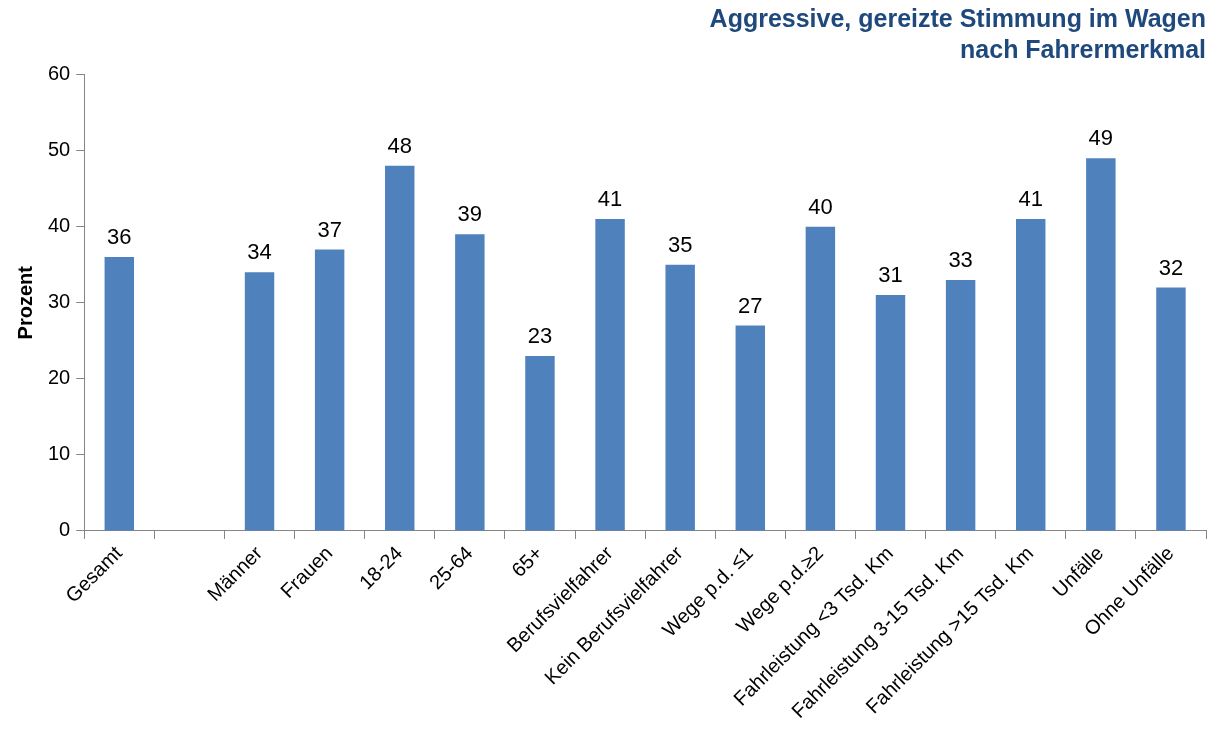  What do you see at coordinates (960, 259) in the screenshot?
I see `data-label: 33` at bounding box center [960, 259].